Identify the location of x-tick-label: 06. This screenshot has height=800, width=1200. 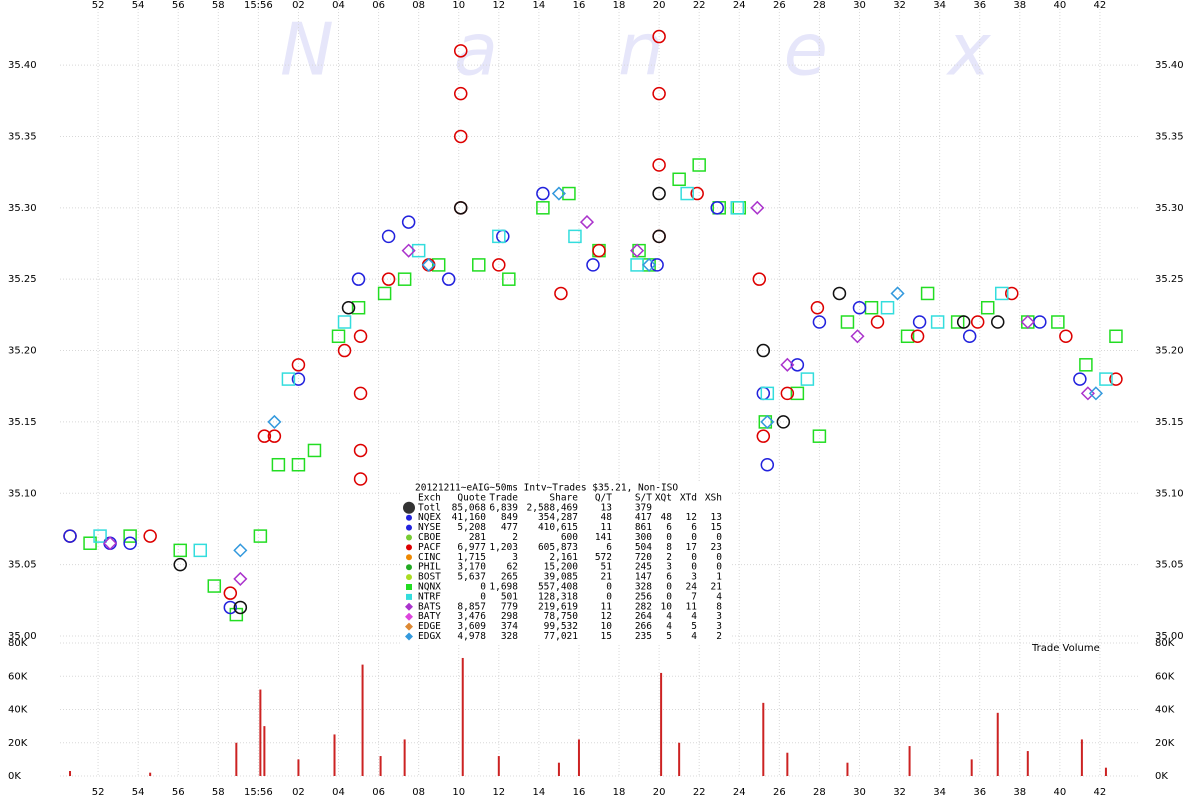
(378, 5).